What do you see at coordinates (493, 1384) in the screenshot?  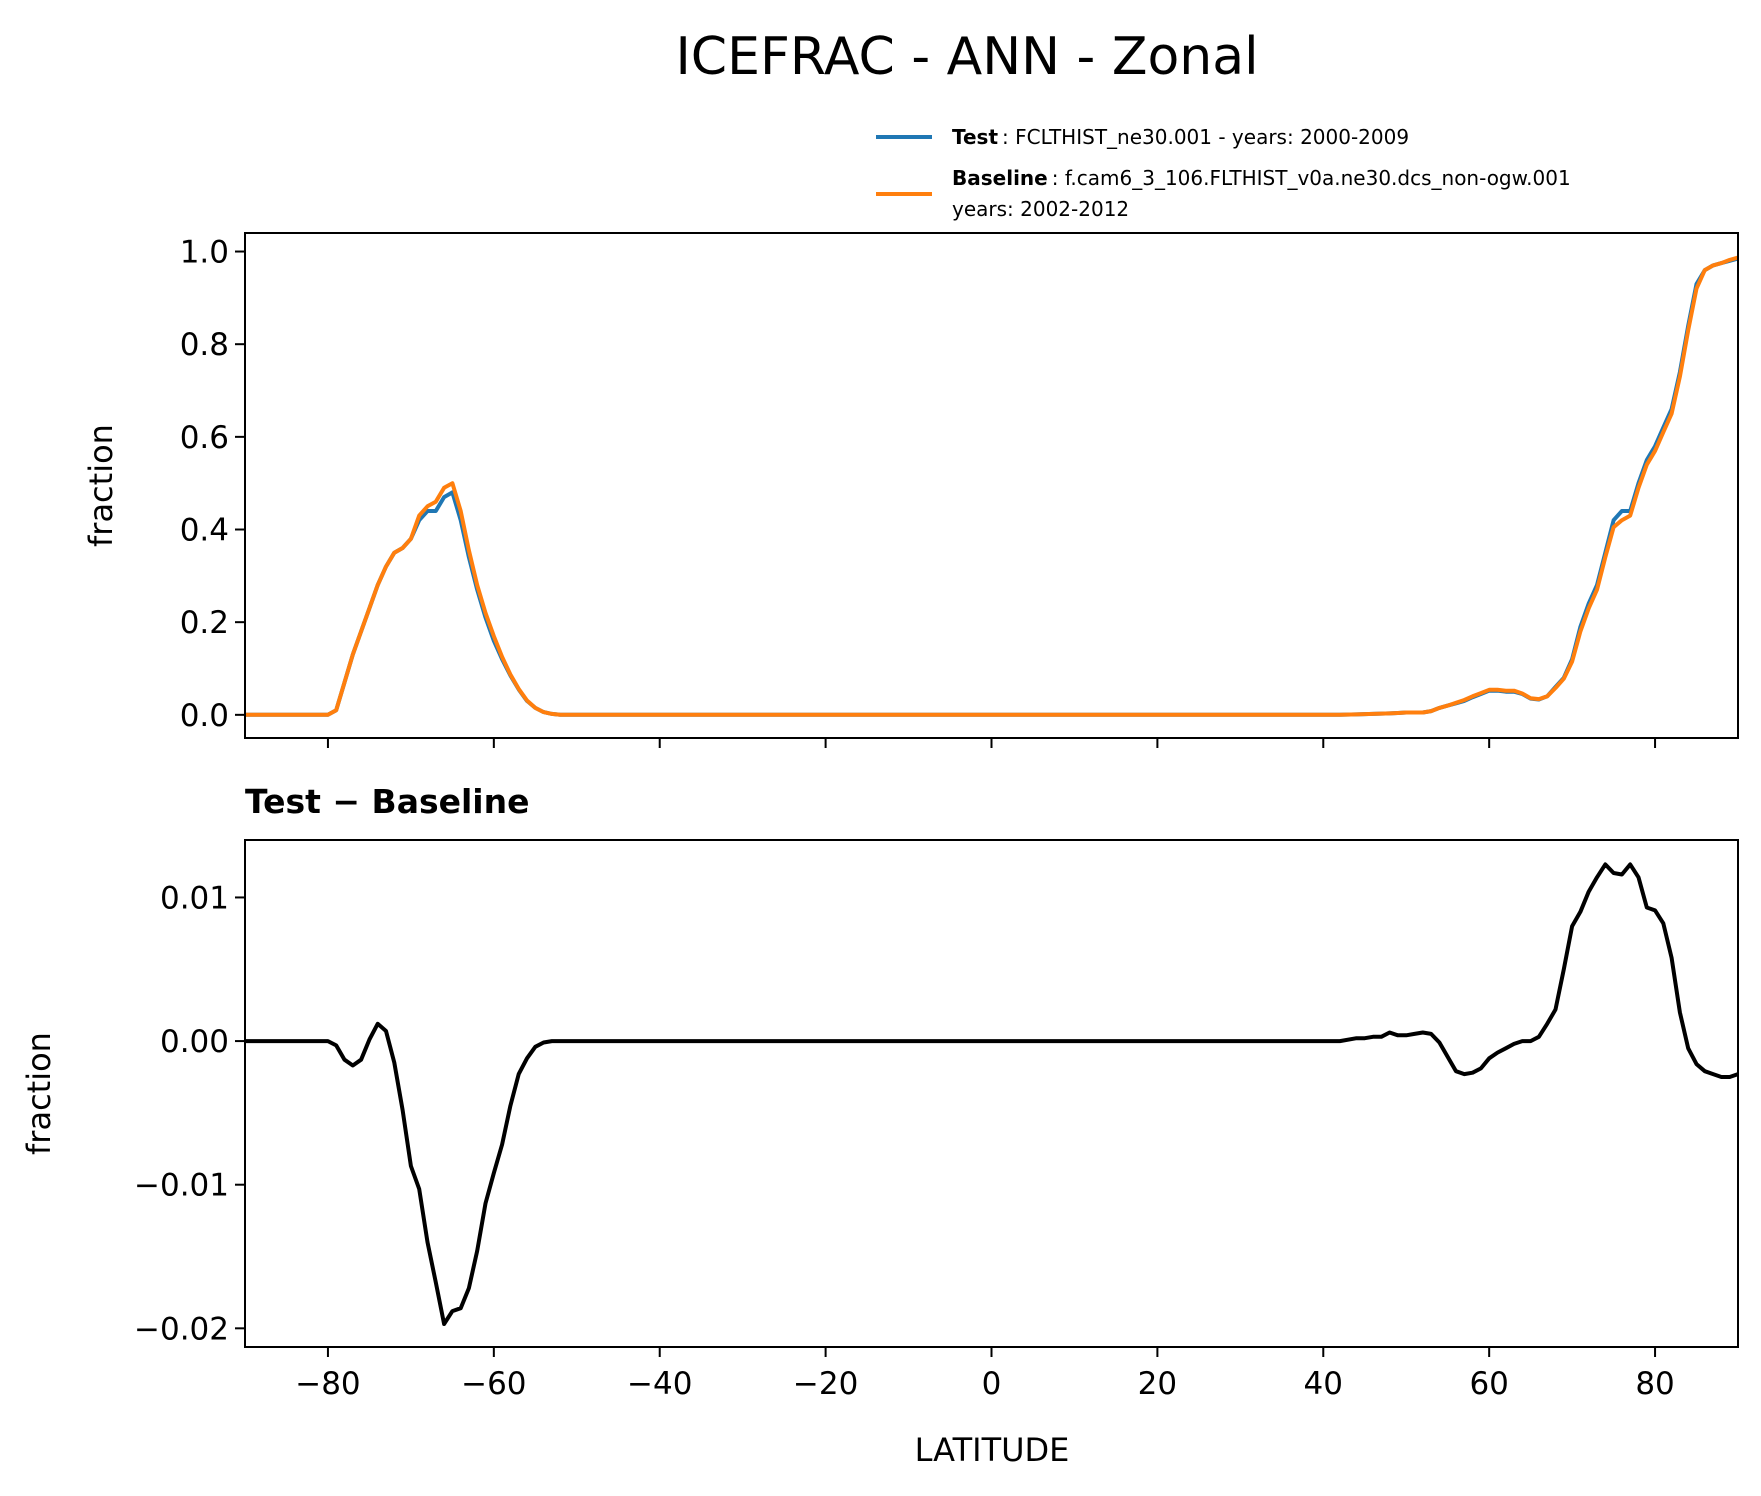 I see `x-tick-label: −60` at bounding box center [493, 1384].